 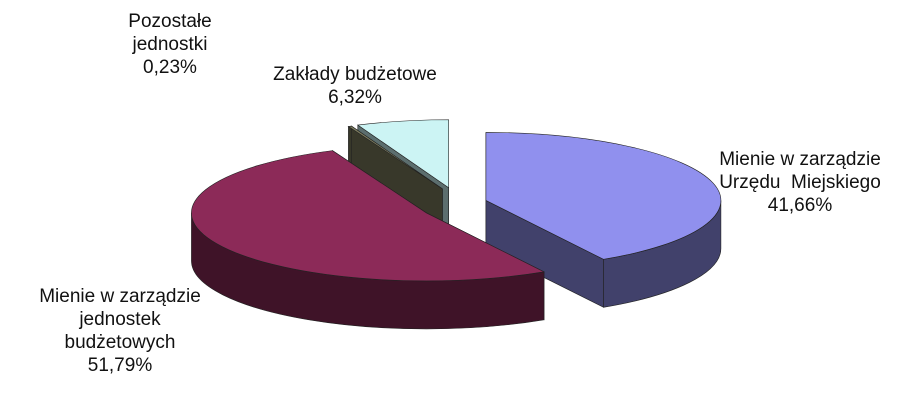 What do you see at coordinates (355, 97) in the screenshot?
I see `value-label: 6,32%` at bounding box center [355, 97].